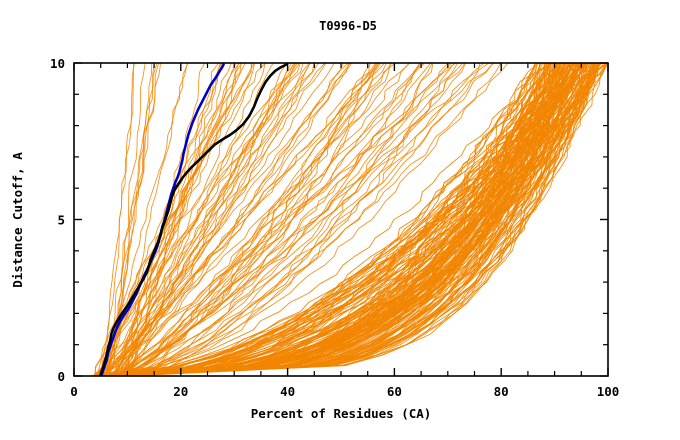  Describe the element at coordinates (287, 391) in the screenshot. I see `x-tick-label: 40` at that location.